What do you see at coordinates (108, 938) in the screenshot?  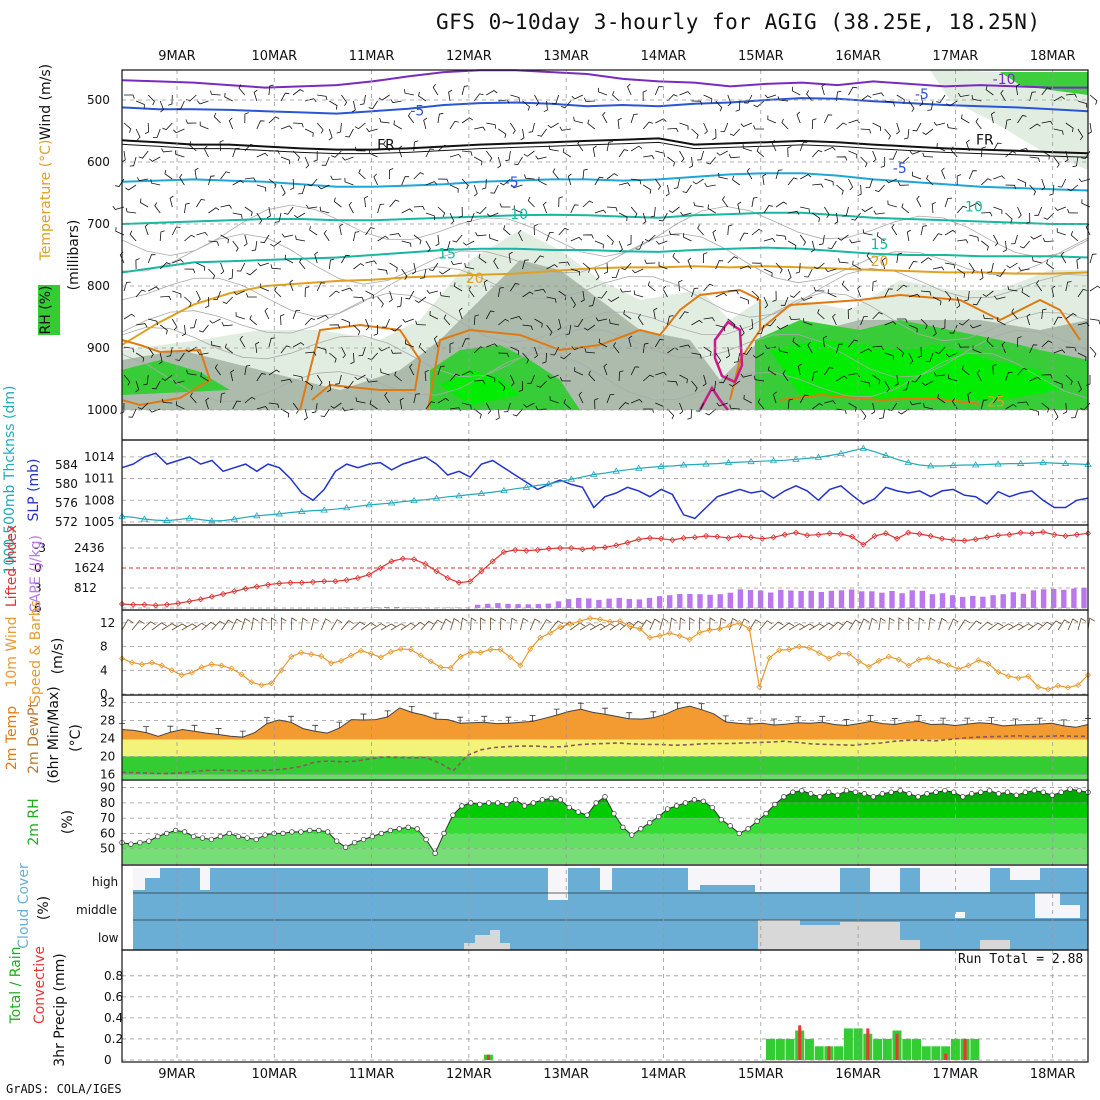 I see `cloud-level-label: low` at bounding box center [108, 938].